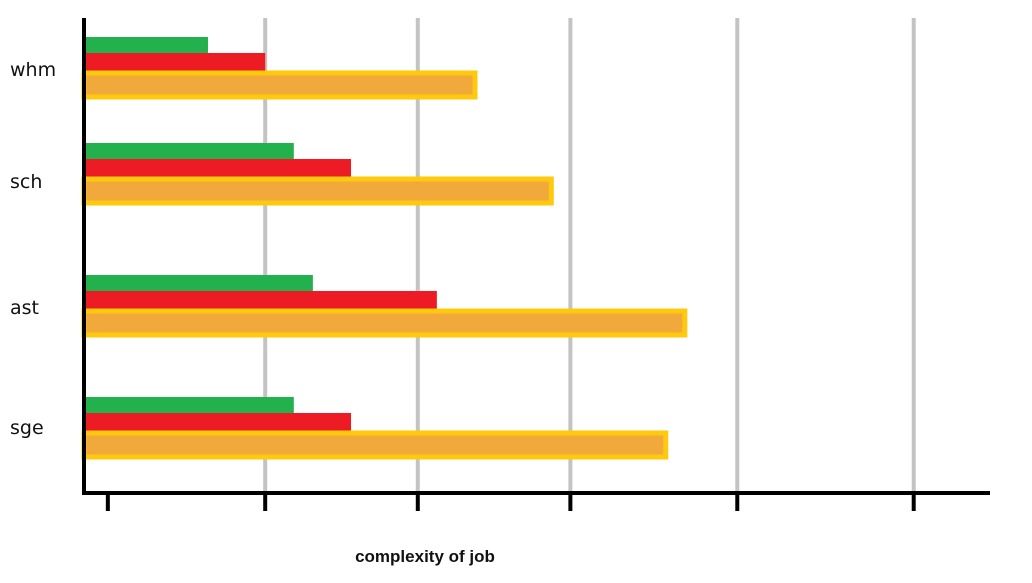 This screenshot has height=583, width=1032. Describe the element at coordinates (27, 428) in the screenshot. I see `category-label-sge: sge` at that location.